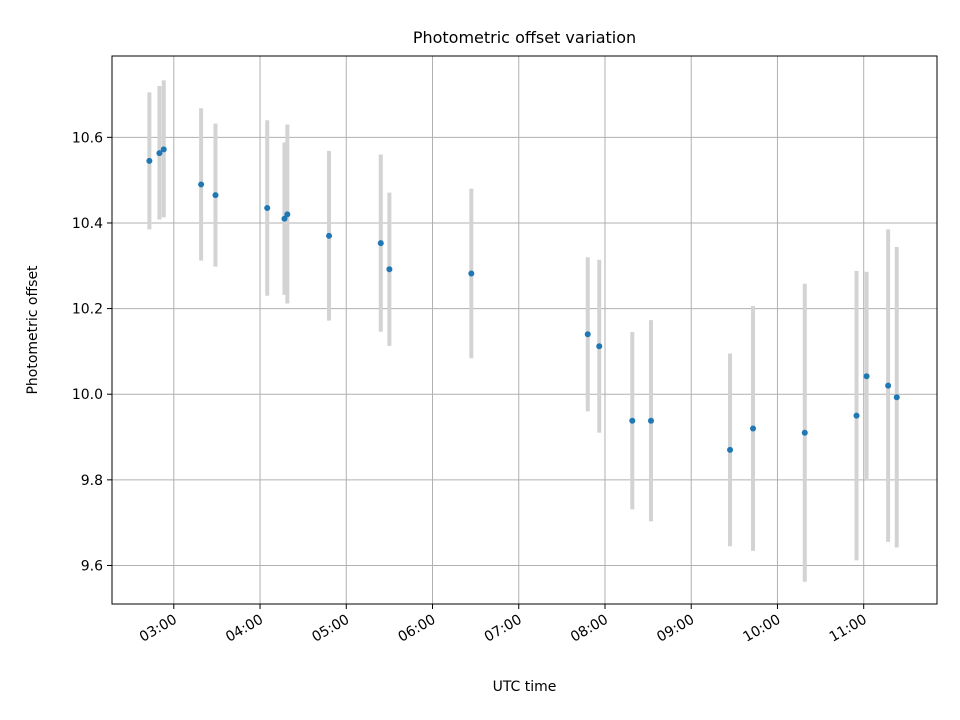 Image resolution: width=960 pixels, height=720 pixels. I want to click on y-tick-label: 10.6, so click(87, 138).